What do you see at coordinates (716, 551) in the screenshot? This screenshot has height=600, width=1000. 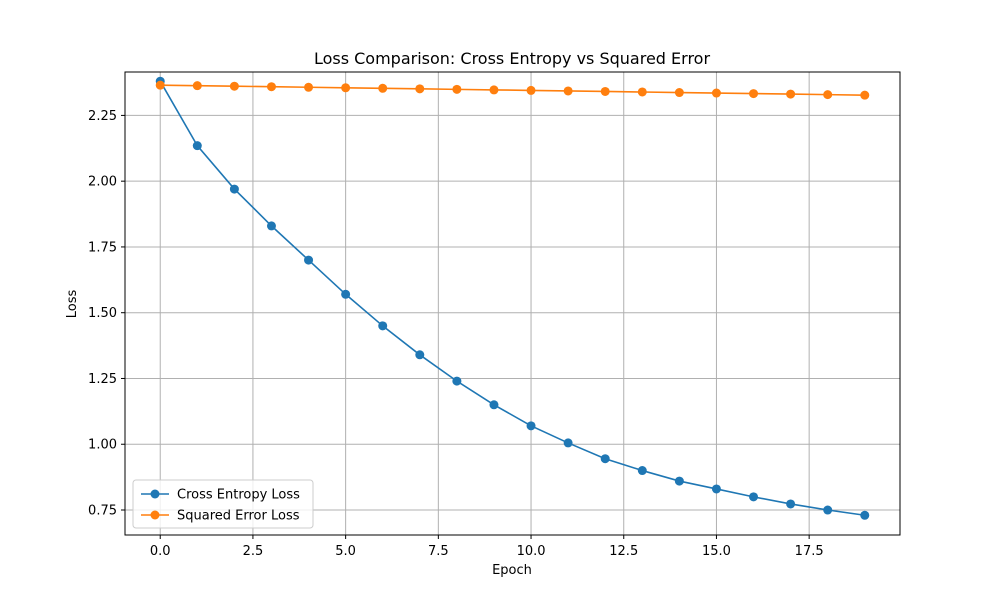 I see `x-tick-label: 15.0` at bounding box center [716, 551].